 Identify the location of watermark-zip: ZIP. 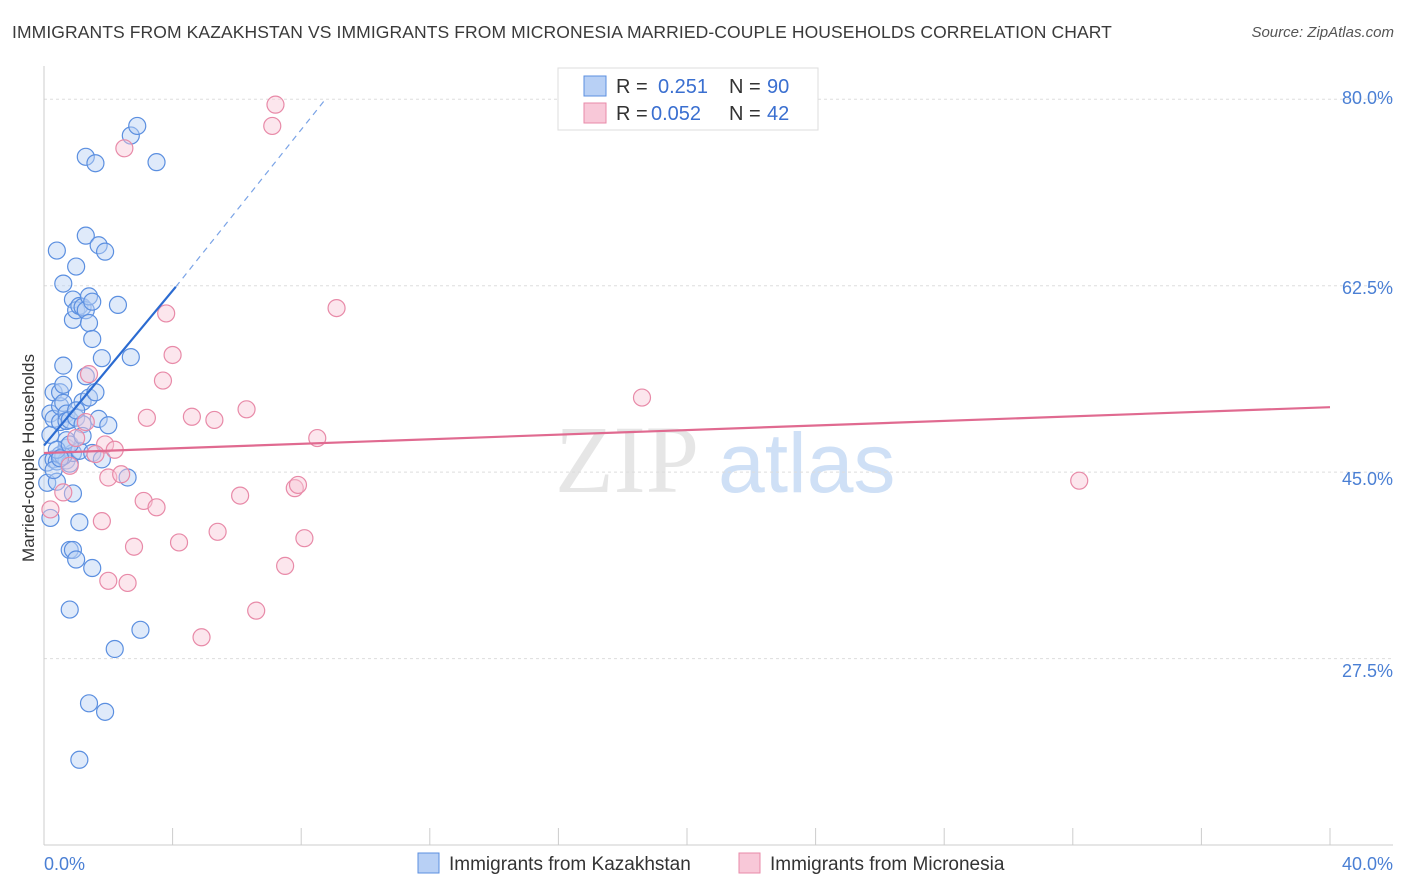
(627, 459).